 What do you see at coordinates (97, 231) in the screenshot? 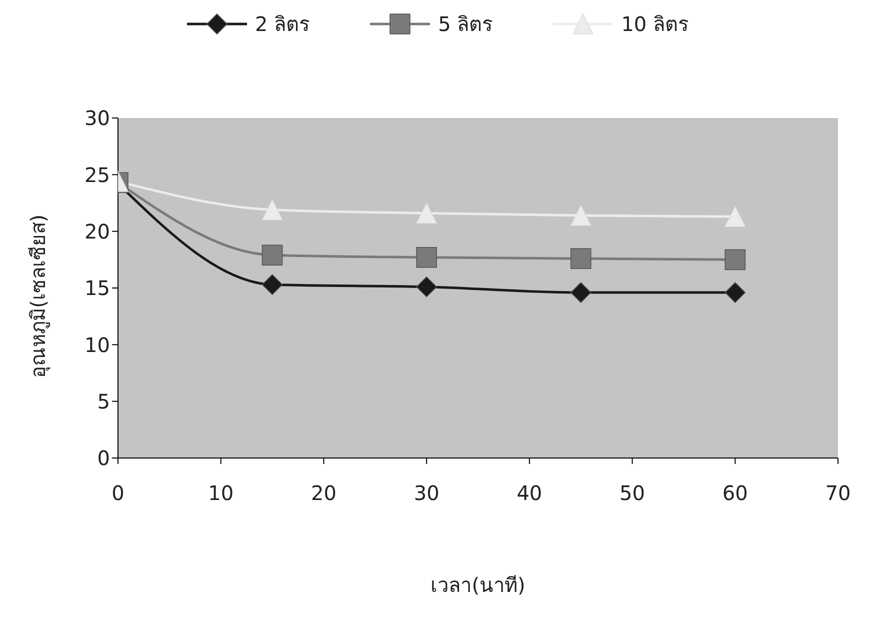
I see `y-tick-label: 20` at bounding box center [97, 231].